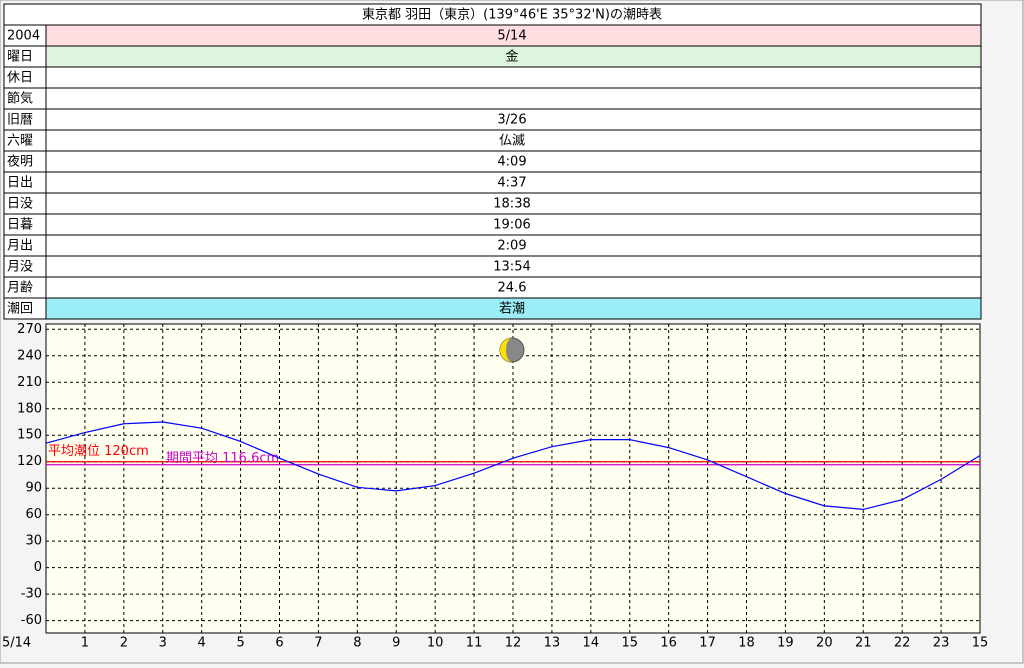 This screenshot has height=668, width=1024. I want to click on x-tick-label: 1, so click(85, 643).